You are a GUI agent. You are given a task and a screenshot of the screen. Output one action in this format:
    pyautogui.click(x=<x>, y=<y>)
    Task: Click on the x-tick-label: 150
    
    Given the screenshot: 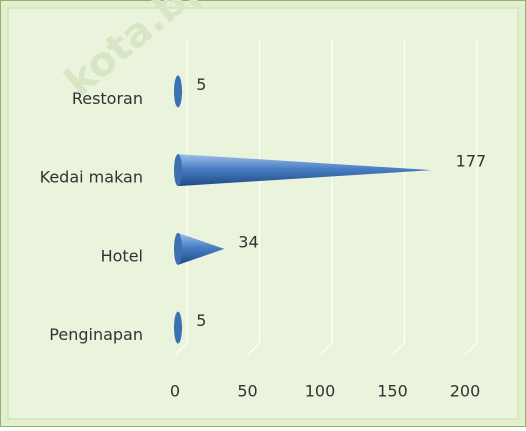 What is the action you would take?
    pyautogui.click(x=392, y=391)
    